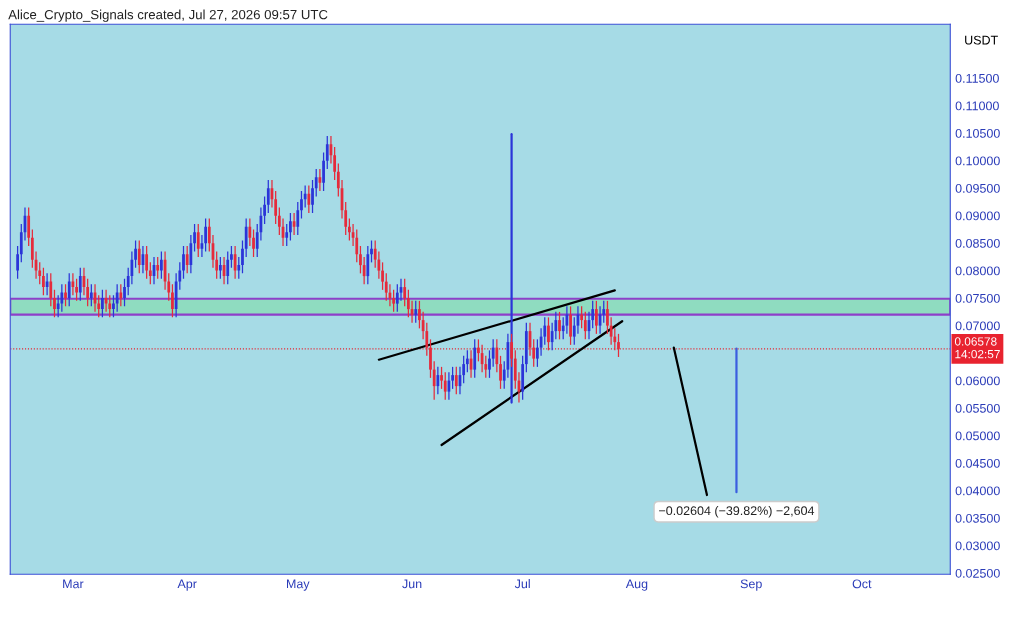 The width and height of the screenshot is (1024, 638). What do you see at coordinates (977, 298) in the screenshot?
I see `y-tick-label: 0.07500` at bounding box center [977, 298].